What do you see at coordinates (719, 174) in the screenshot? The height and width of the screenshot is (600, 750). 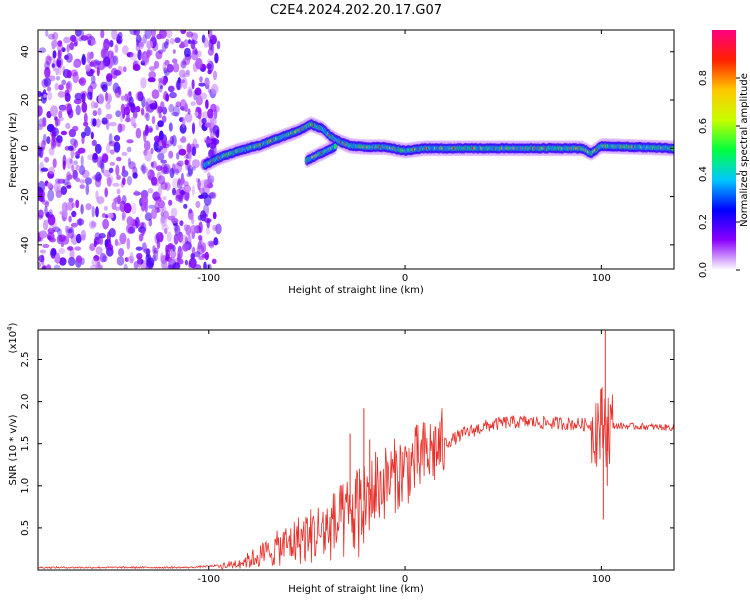 I see `colorbar-ticks: 0.0 0.2 0.4 0.6 0.8` at bounding box center [719, 174].